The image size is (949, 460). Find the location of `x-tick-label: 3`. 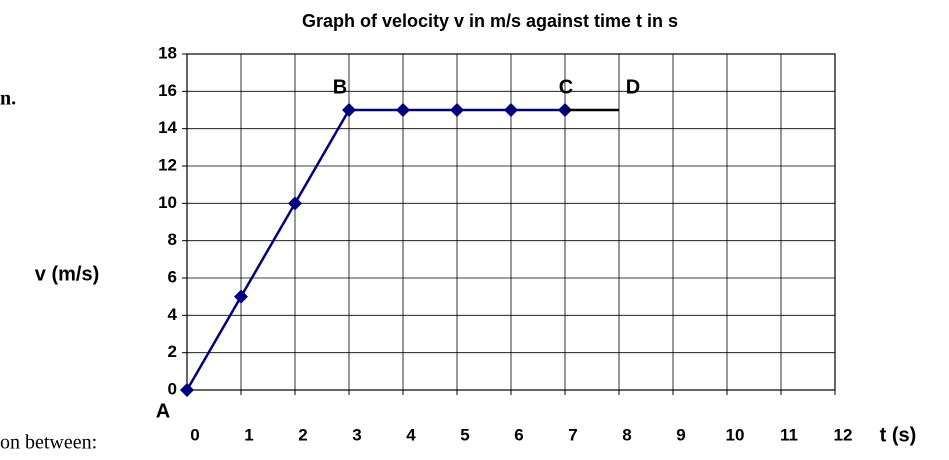

x-tick-label: 3 is located at coordinates (356, 434).